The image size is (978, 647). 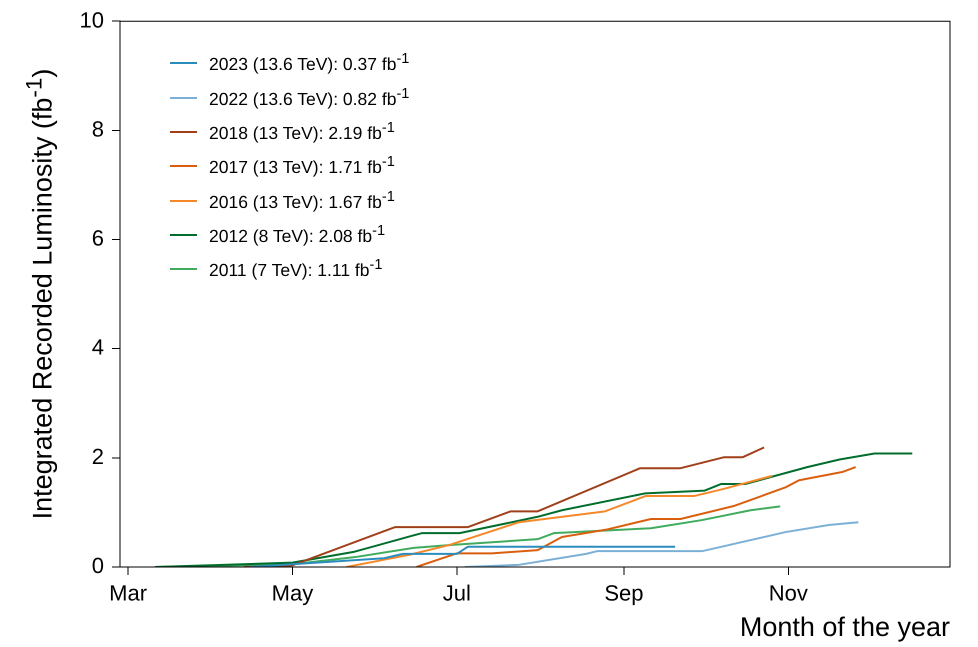 I want to click on y-tick-label: 2, so click(x=98, y=456).